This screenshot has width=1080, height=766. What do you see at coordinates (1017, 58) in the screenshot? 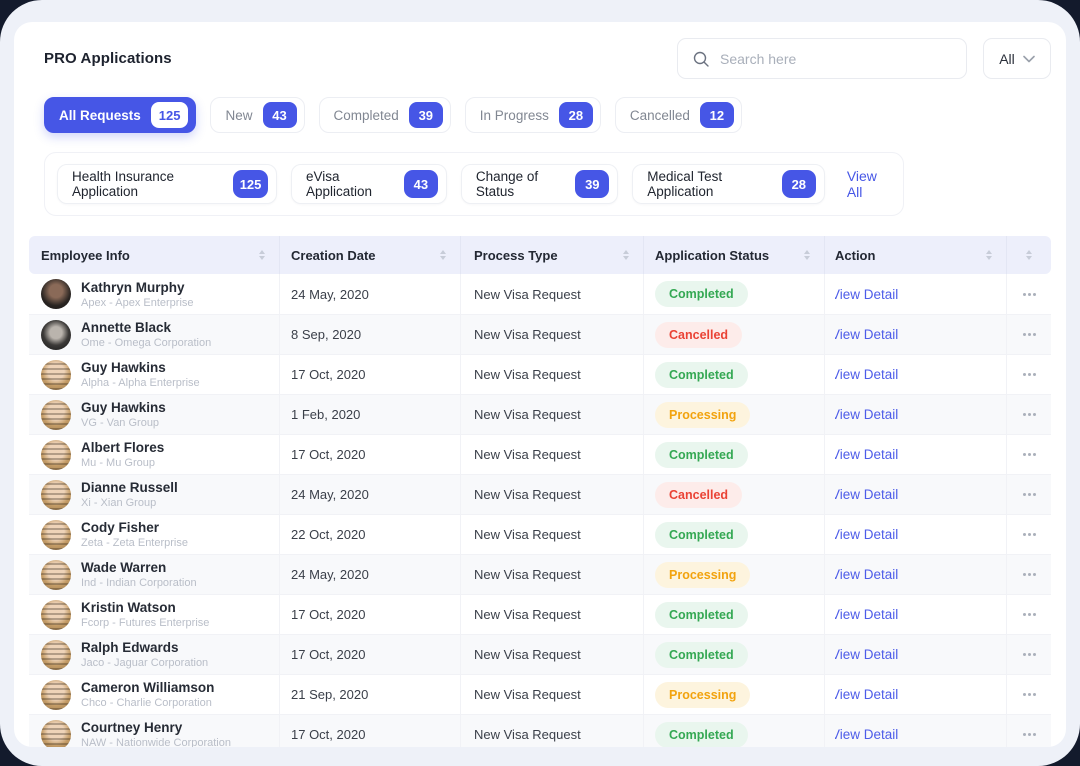
I see `filter-dropdown: All` at bounding box center [1017, 58].